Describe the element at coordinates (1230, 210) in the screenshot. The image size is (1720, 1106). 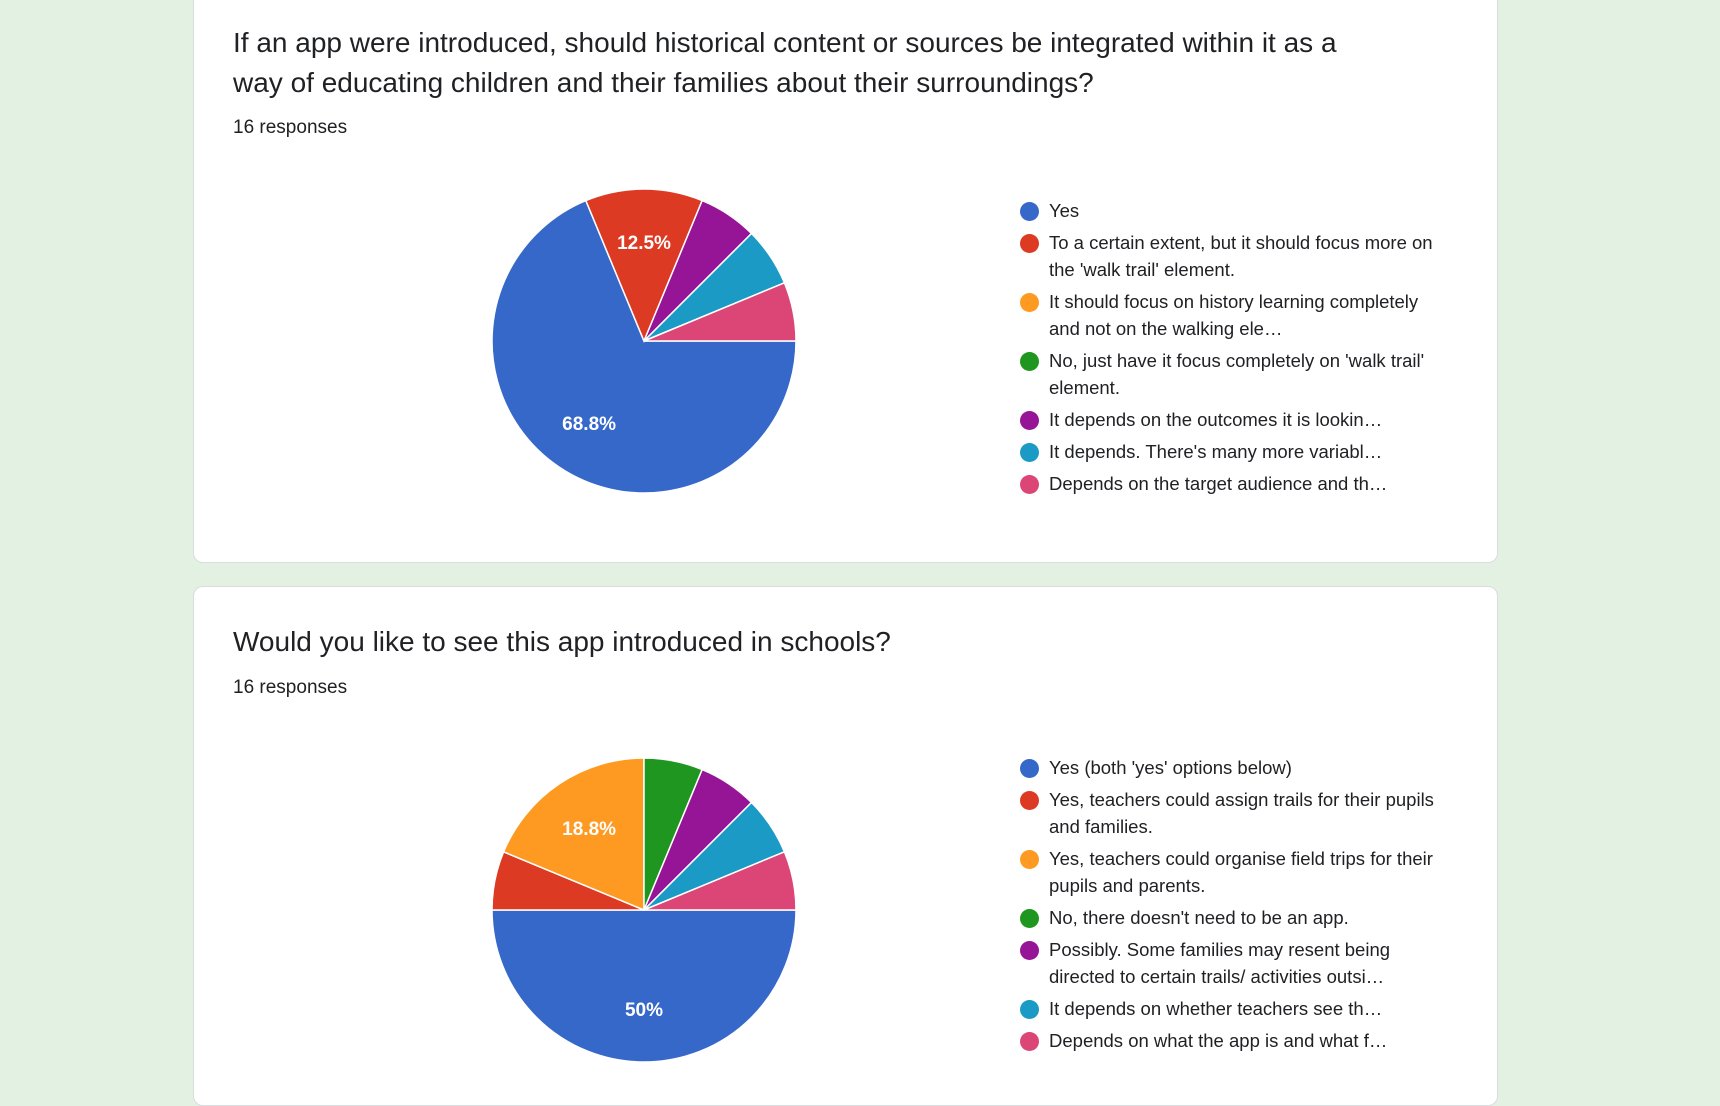
I see `legend-item: Yes` at that location.